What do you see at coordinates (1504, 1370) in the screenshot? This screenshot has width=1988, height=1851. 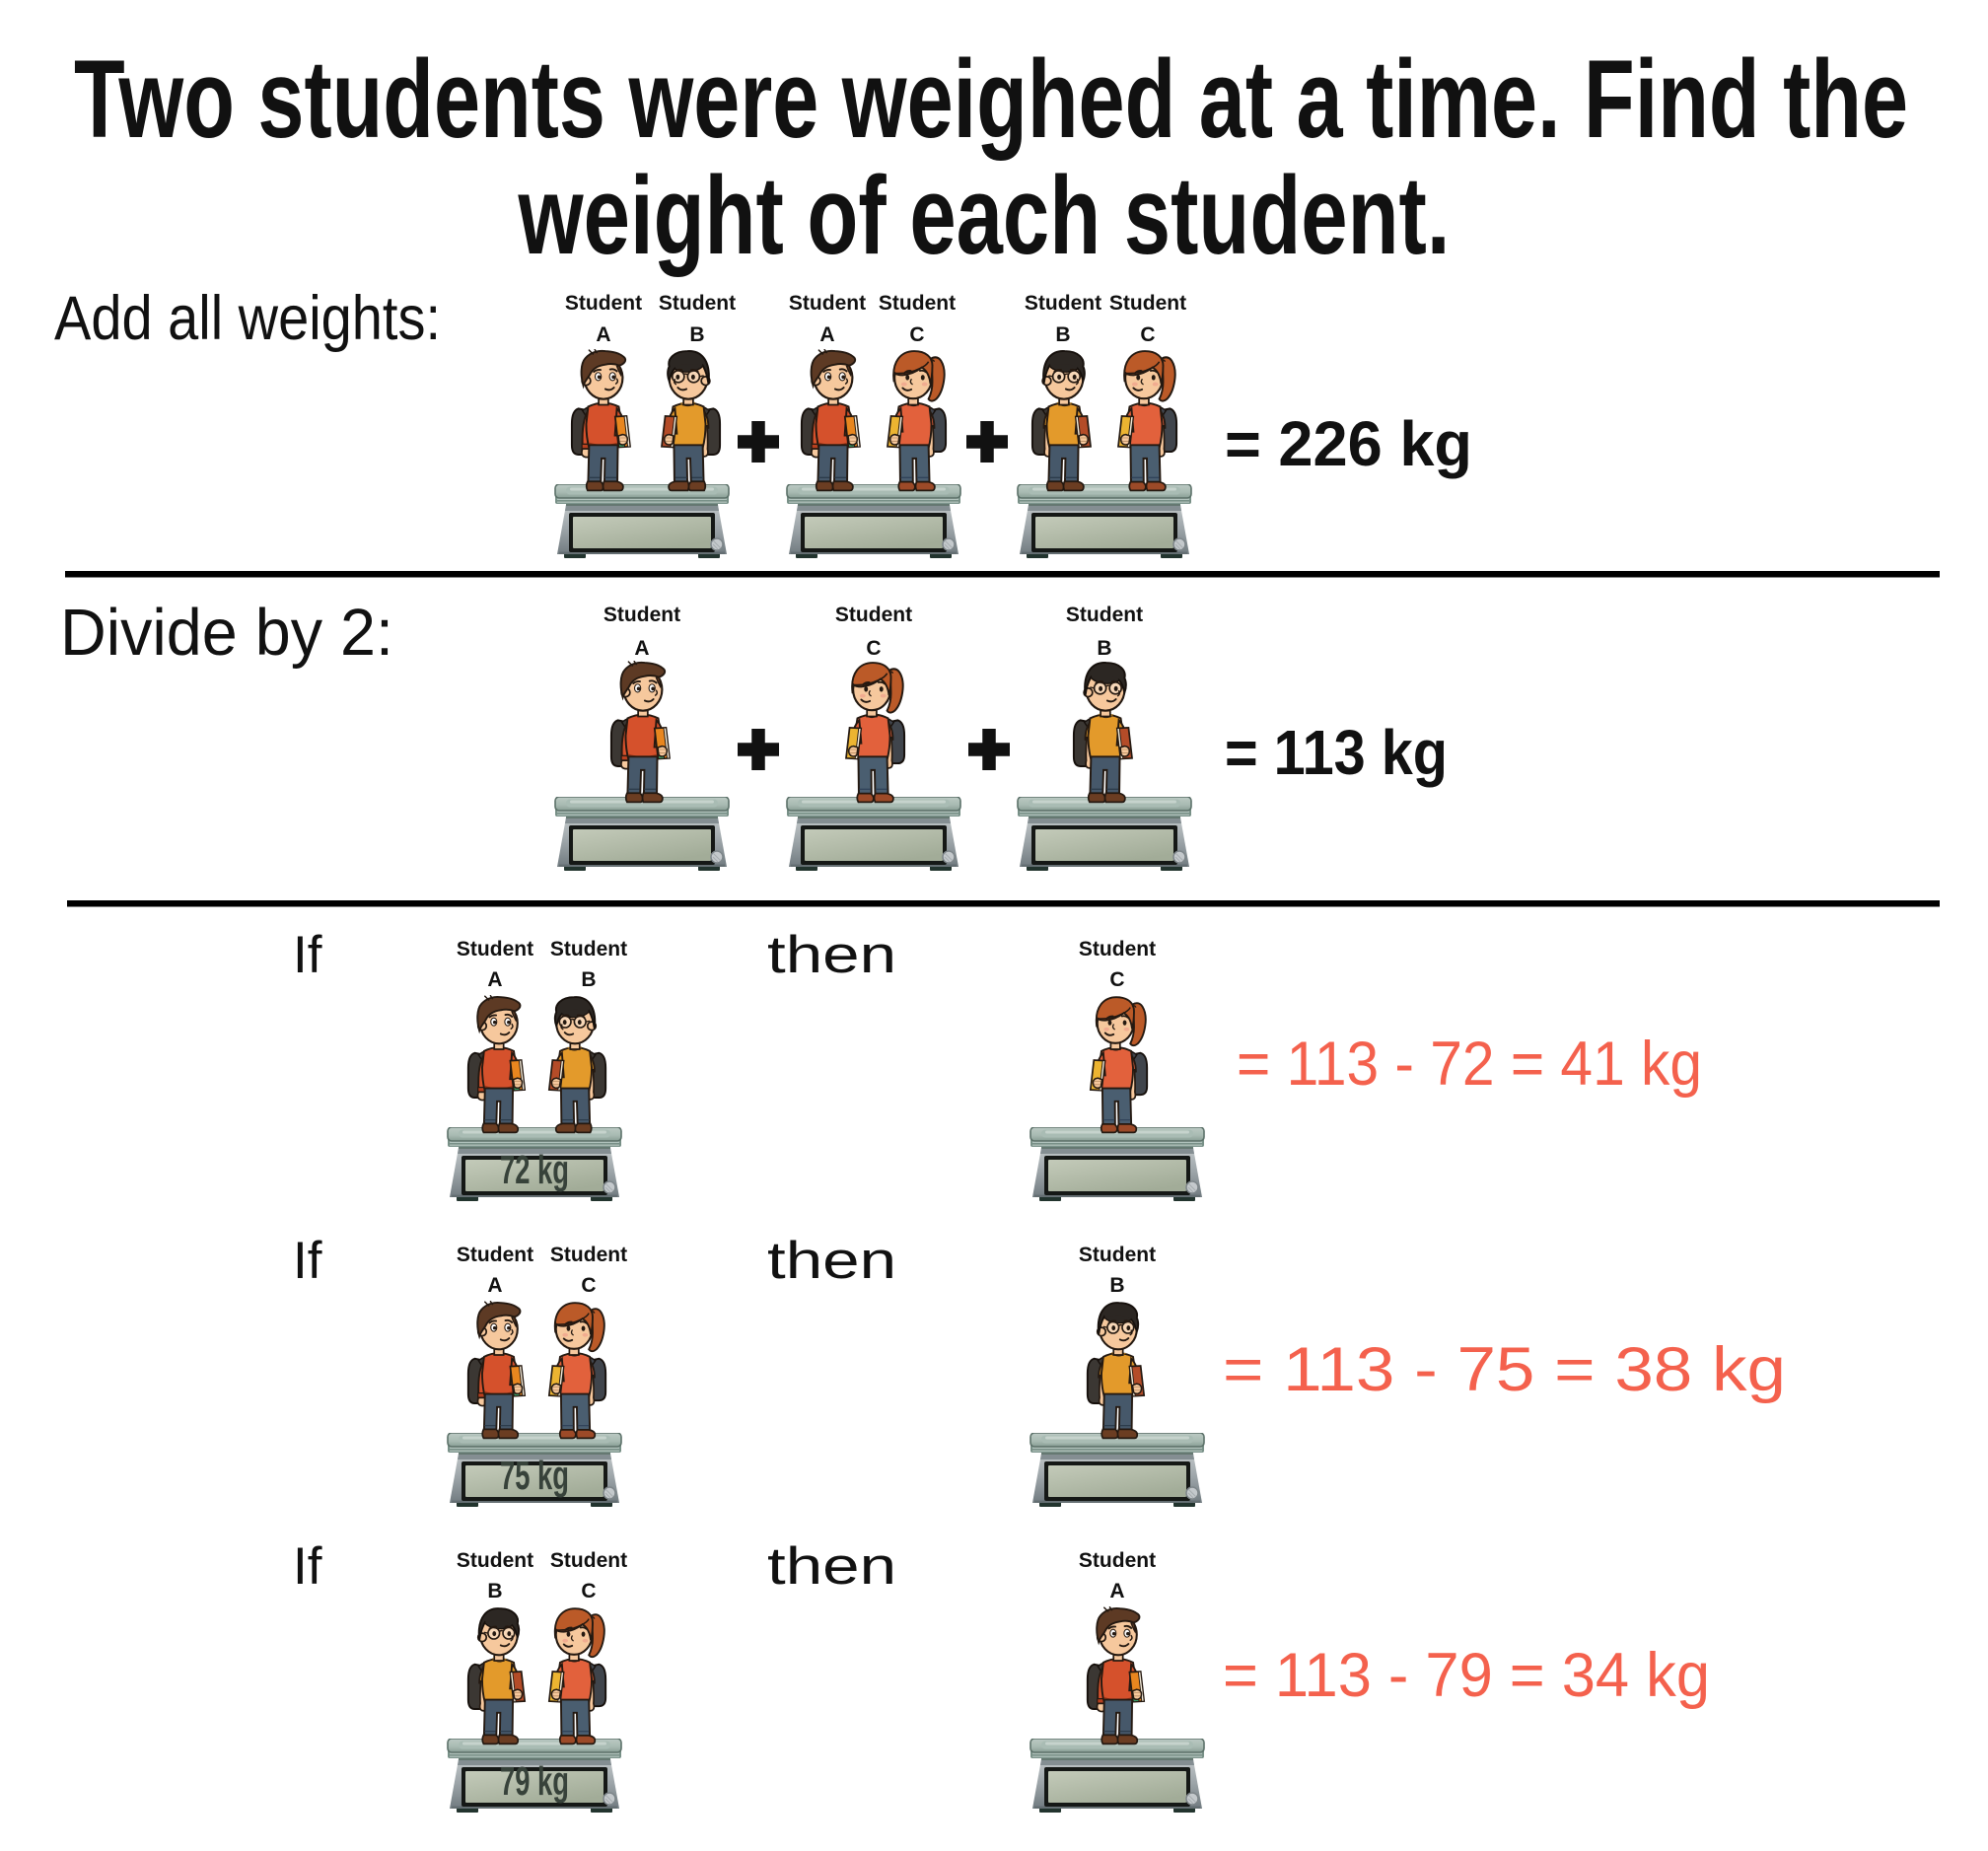 I see `svg-text: = 113 - 75 = 38 kg` at bounding box center [1504, 1370].